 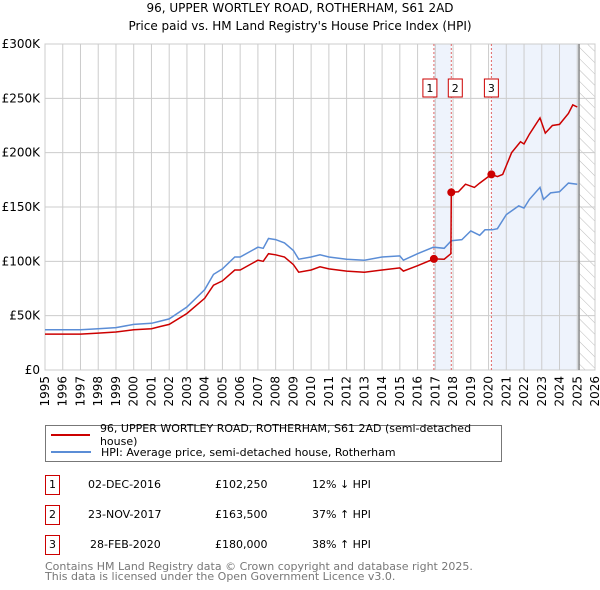 What do you see at coordinates (258, 391) in the screenshot?
I see `x-tick-label: 2007` at bounding box center [258, 391].